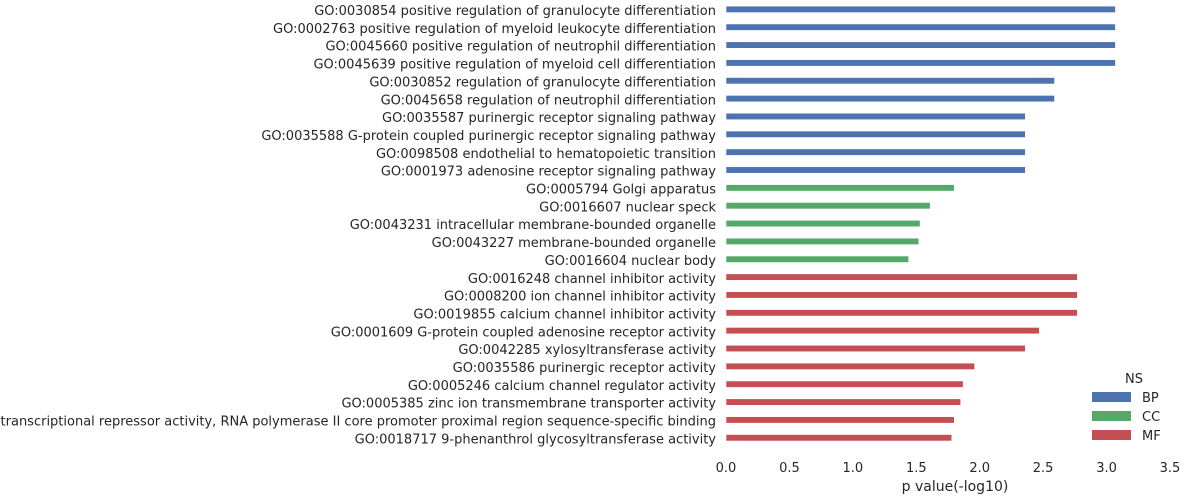  What do you see at coordinates (948, 468) in the screenshot?
I see `x-axis-ticks: 0.0 0.5 1.0 1.5 2.0 2.5 3.0 3.5` at bounding box center [948, 468].